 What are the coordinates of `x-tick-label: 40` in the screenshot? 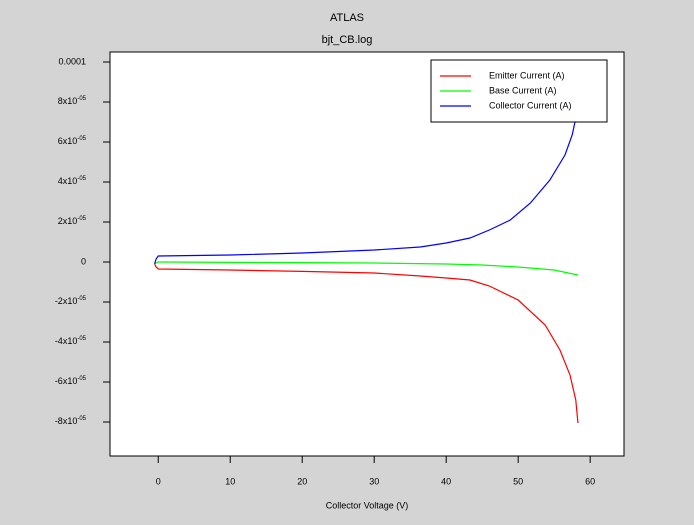 It's located at (446, 481).